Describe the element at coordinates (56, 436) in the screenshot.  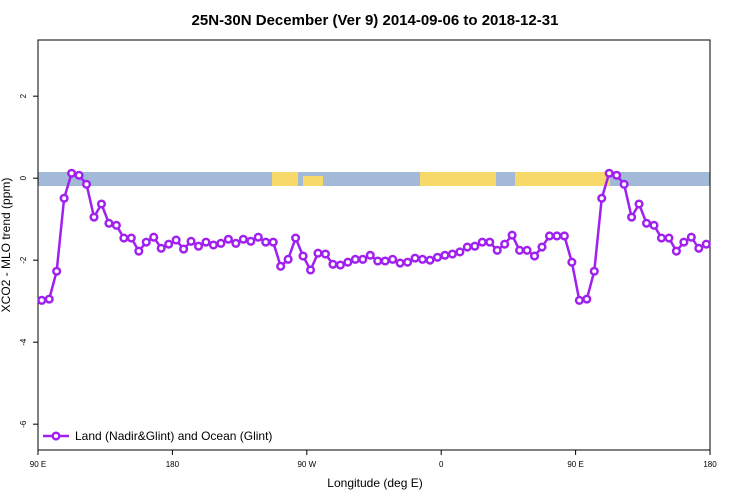
I see `legend-marker` at that location.